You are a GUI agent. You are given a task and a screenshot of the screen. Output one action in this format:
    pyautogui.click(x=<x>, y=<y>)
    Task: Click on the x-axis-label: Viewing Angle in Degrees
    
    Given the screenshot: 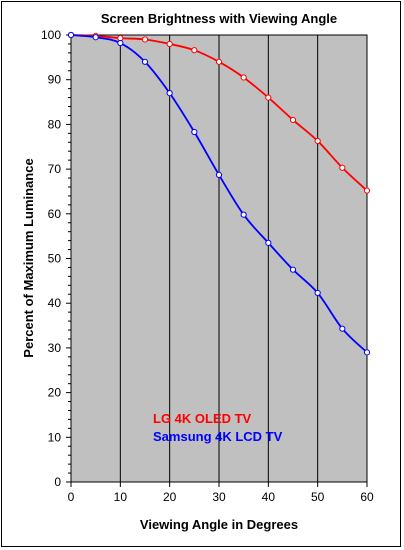 What is the action you would take?
    pyautogui.click(x=219, y=524)
    